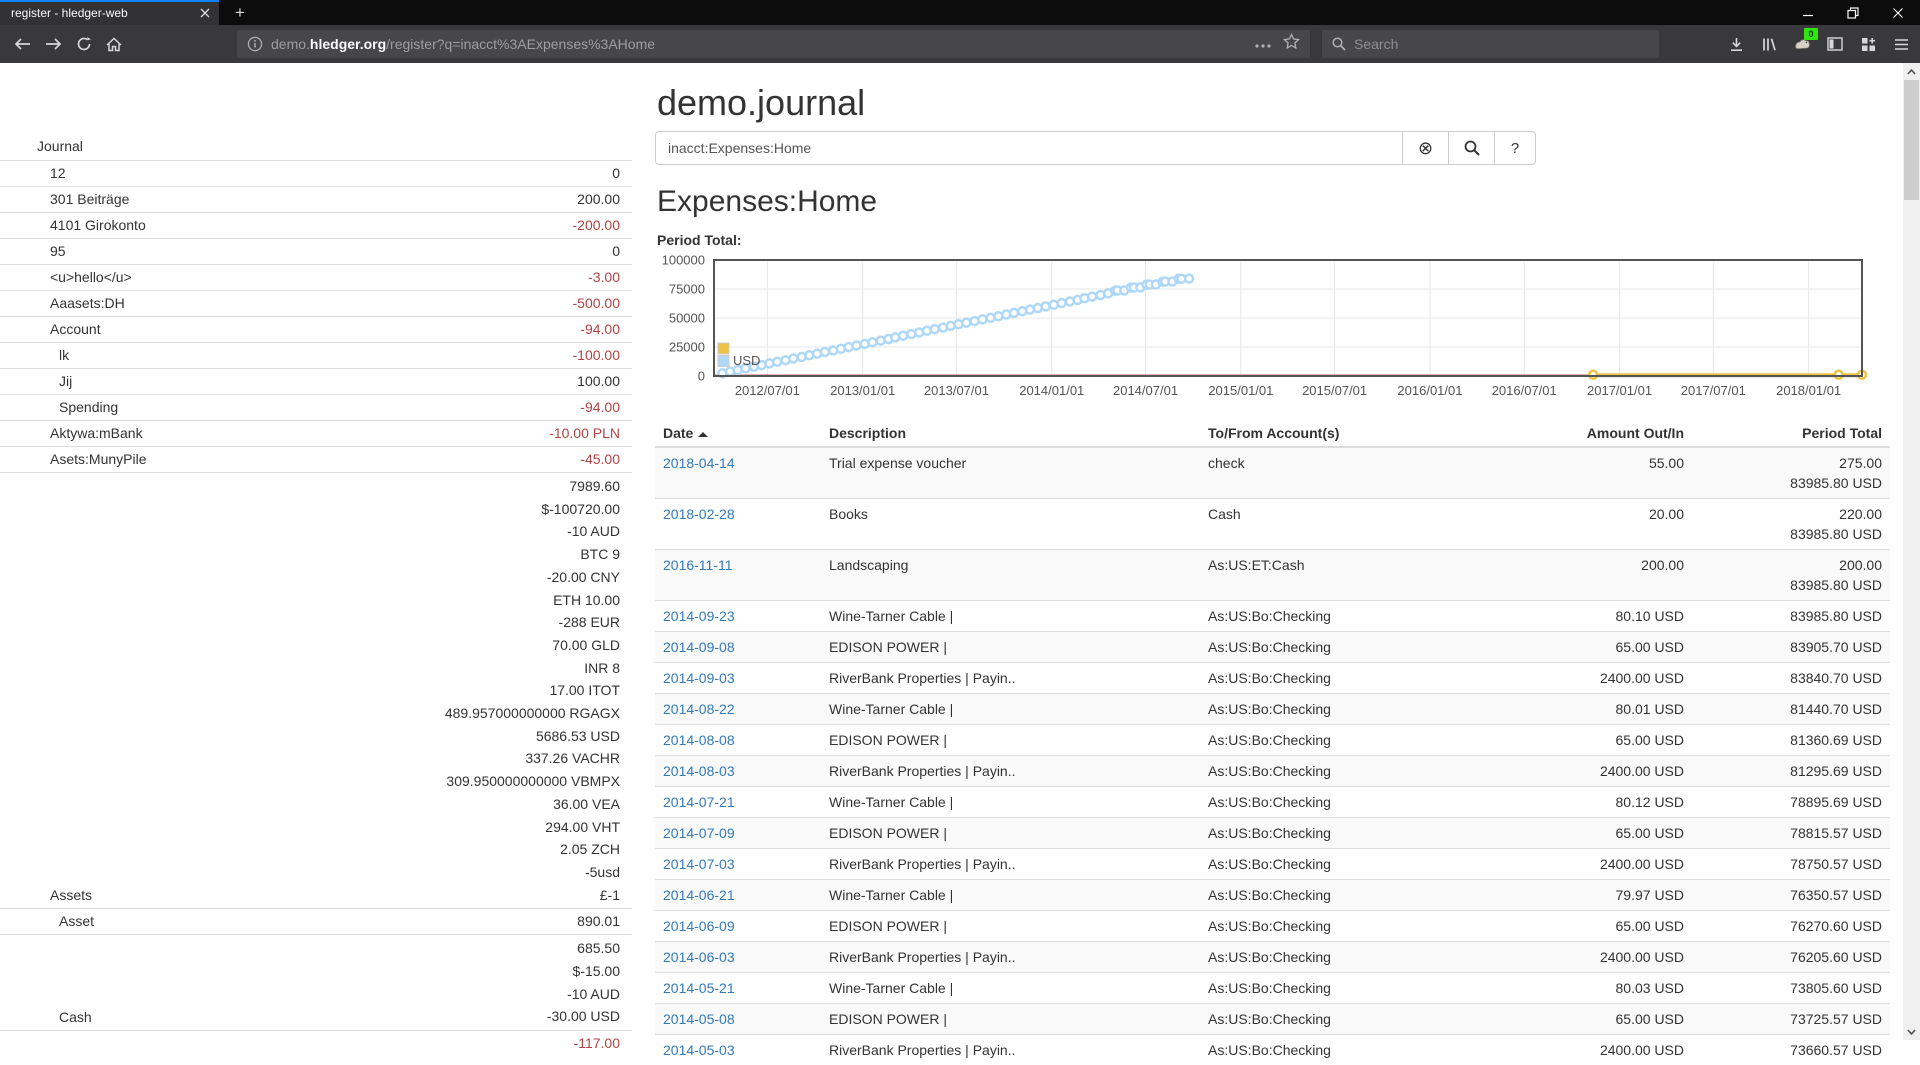  What do you see at coordinates (33, 173) in the screenshot?
I see `account-link: 12` at bounding box center [33, 173].